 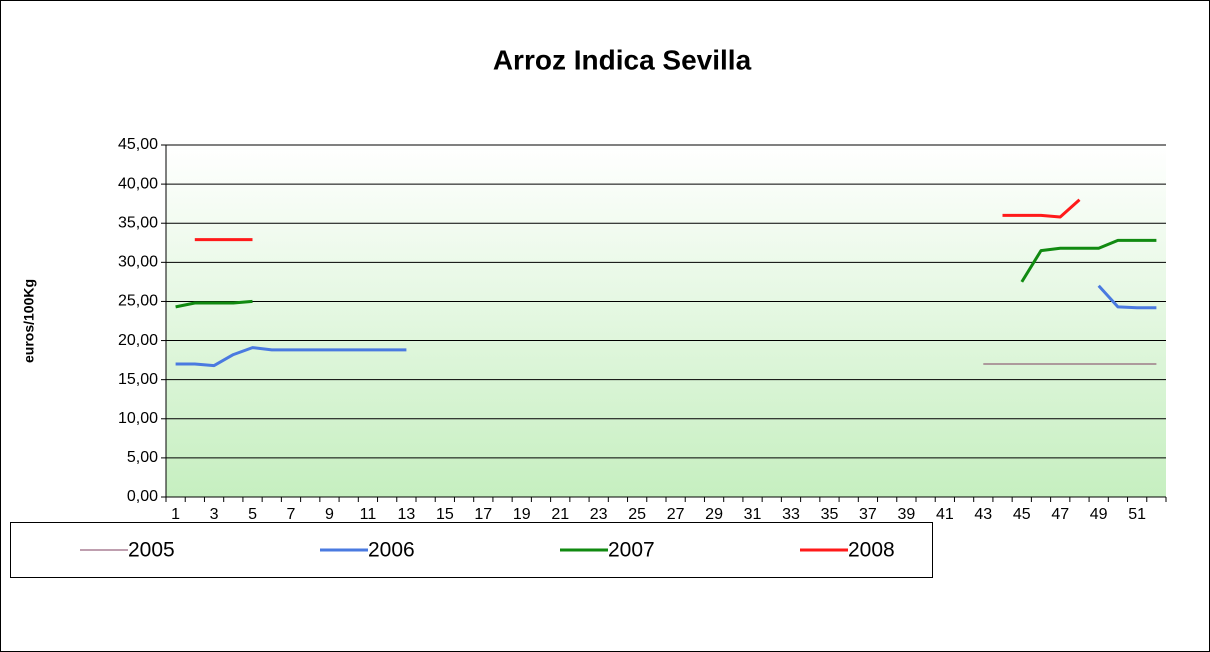 I want to click on y-axis-label: euros/100Kg, so click(x=29, y=321).